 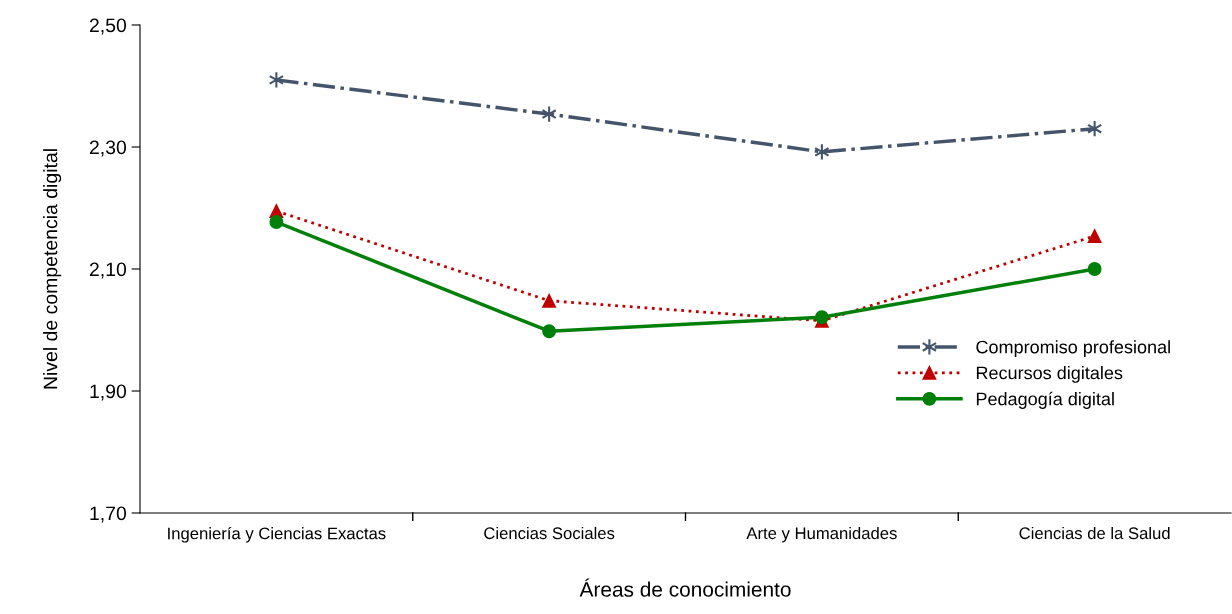 I want to click on x-tick-label: Ciencias Sociales, so click(x=549, y=533).